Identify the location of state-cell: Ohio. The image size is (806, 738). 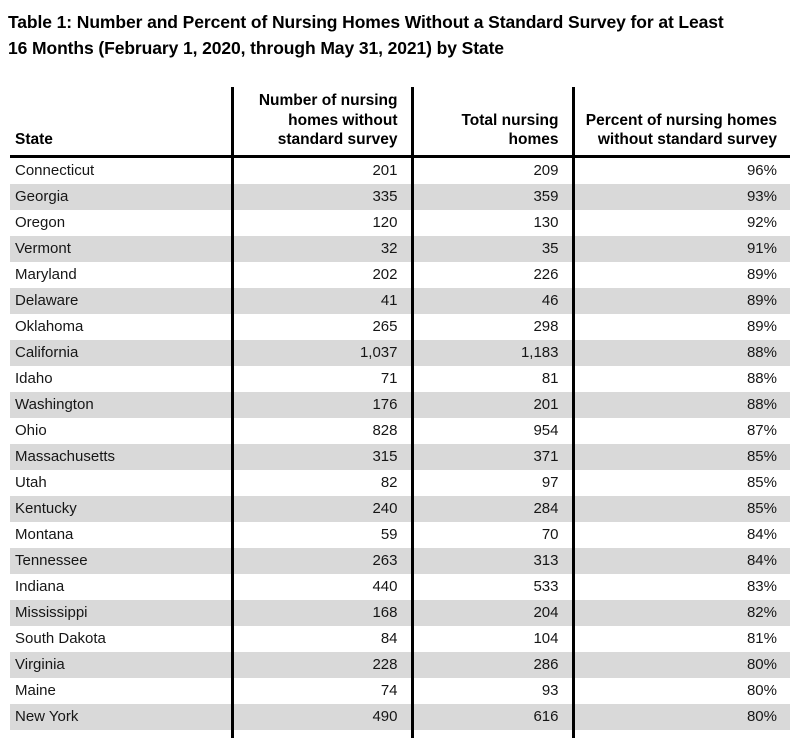
(31, 430).